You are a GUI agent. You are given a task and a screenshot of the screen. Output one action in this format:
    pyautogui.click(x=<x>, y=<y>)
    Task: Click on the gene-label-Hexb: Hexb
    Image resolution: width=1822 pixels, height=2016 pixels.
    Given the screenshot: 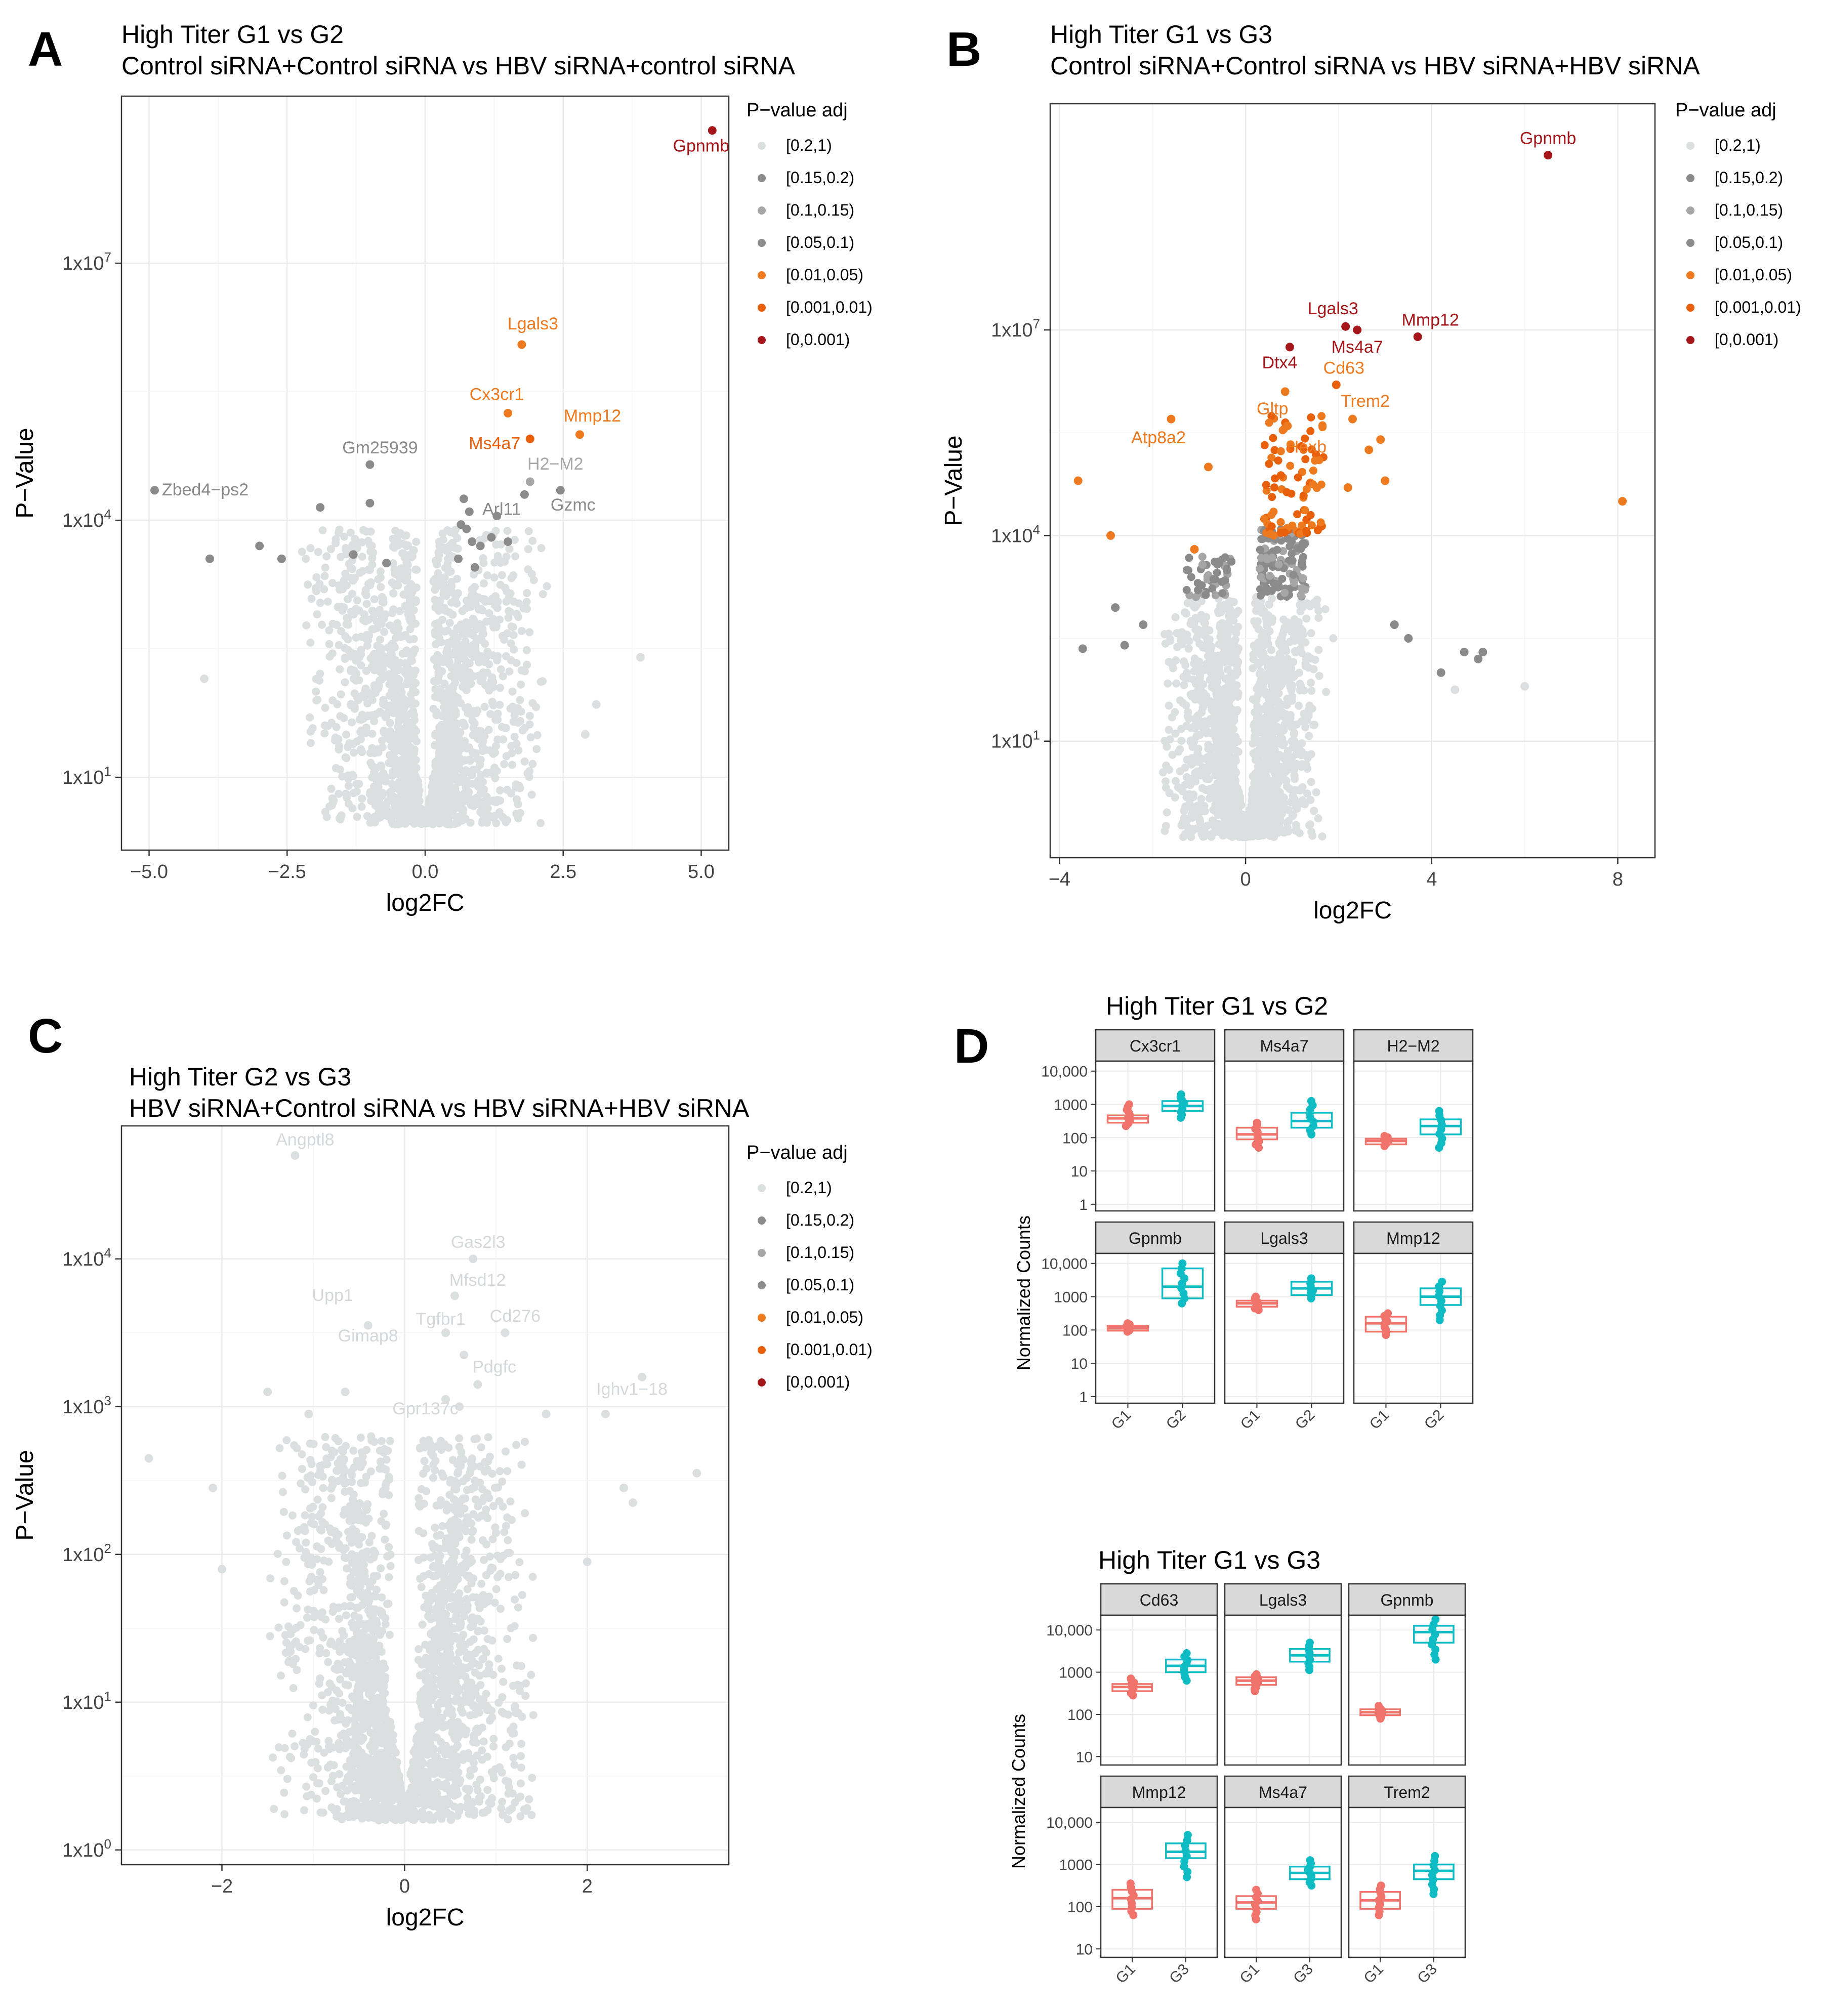 What is the action you would take?
    pyautogui.click(x=1307, y=446)
    